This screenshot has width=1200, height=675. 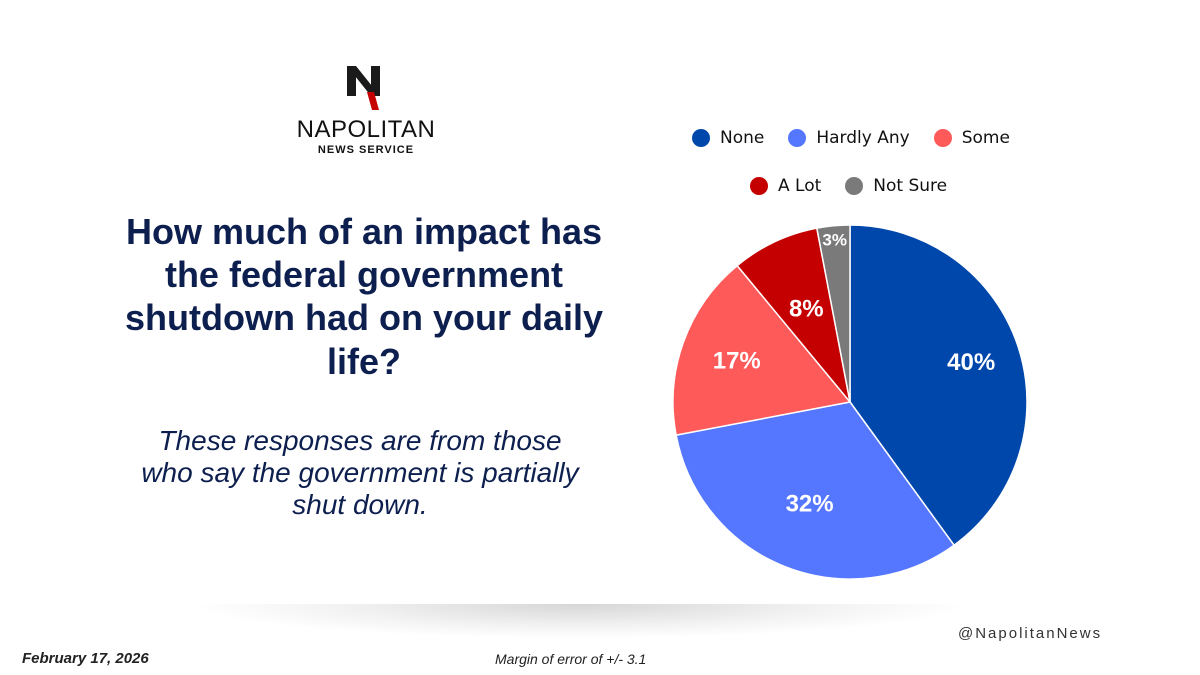 I want to click on legend-label: None, so click(x=742, y=138).